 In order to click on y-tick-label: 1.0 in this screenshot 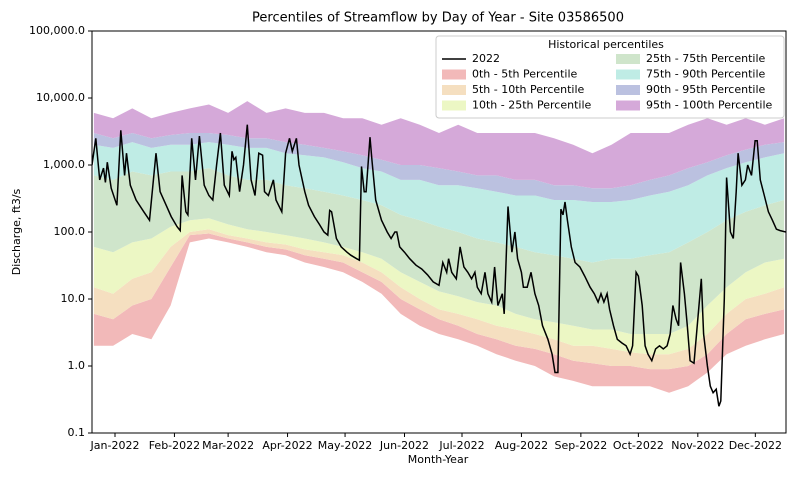, I will do `click(77, 365)`.